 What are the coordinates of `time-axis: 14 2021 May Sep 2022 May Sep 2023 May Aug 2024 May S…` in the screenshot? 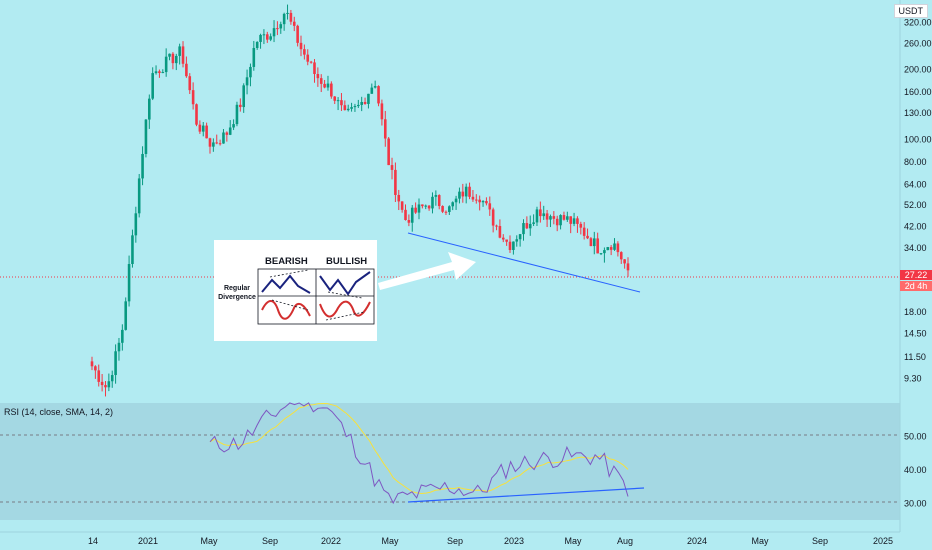 It's located at (490, 541).